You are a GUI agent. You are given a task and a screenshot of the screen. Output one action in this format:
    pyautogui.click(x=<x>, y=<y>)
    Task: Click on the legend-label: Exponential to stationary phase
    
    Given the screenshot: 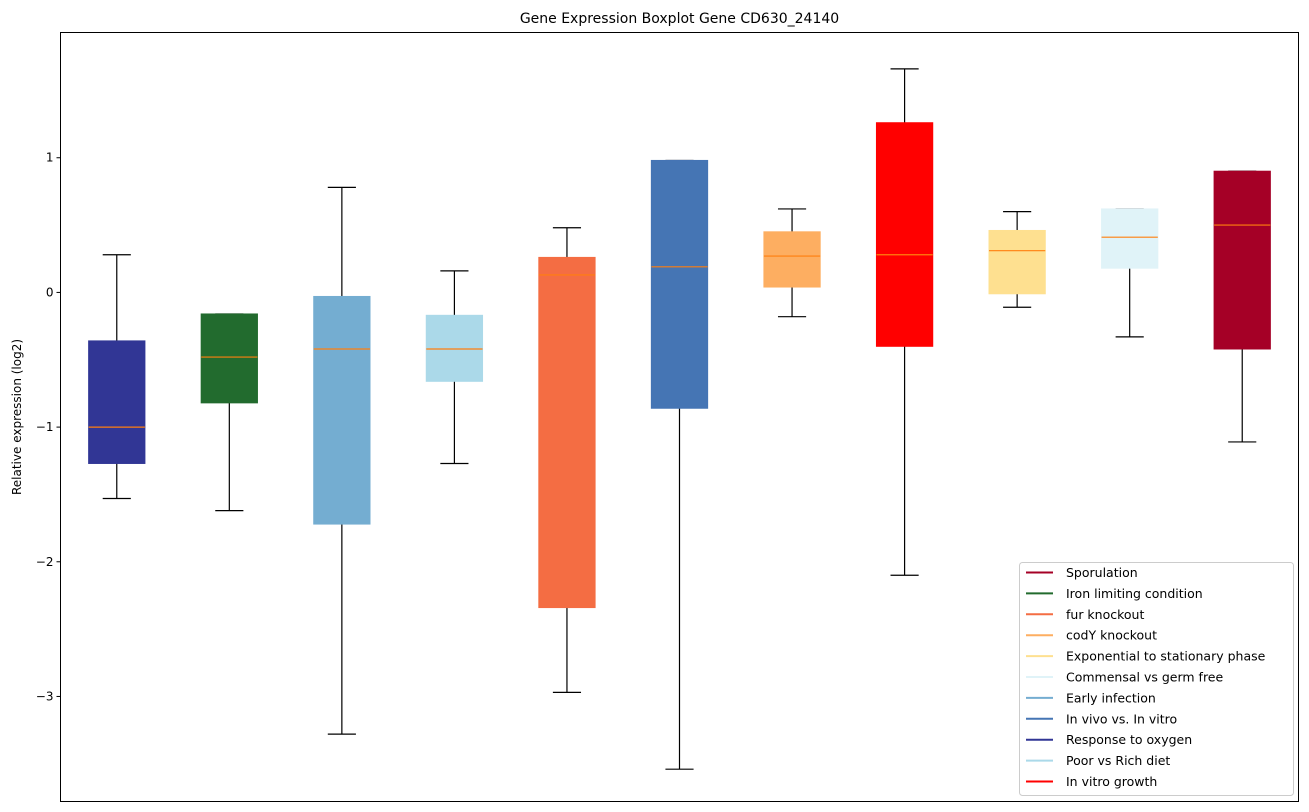 What is the action you would take?
    pyautogui.click(x=1166, y=656)
    